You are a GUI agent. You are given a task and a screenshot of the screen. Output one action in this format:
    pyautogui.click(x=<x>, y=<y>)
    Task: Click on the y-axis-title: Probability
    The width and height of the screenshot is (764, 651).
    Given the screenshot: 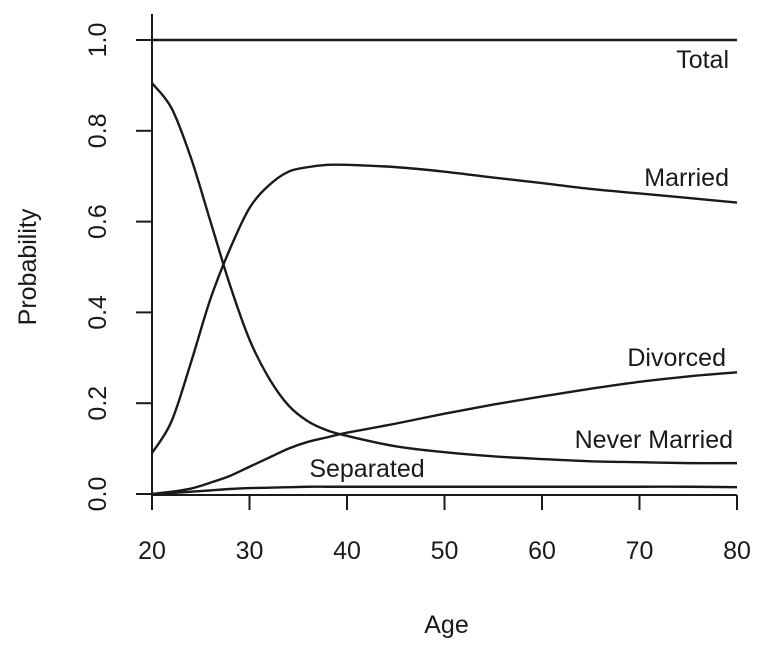 What is the action you would take?
    pyautogui.click(x=28, y=266)
    